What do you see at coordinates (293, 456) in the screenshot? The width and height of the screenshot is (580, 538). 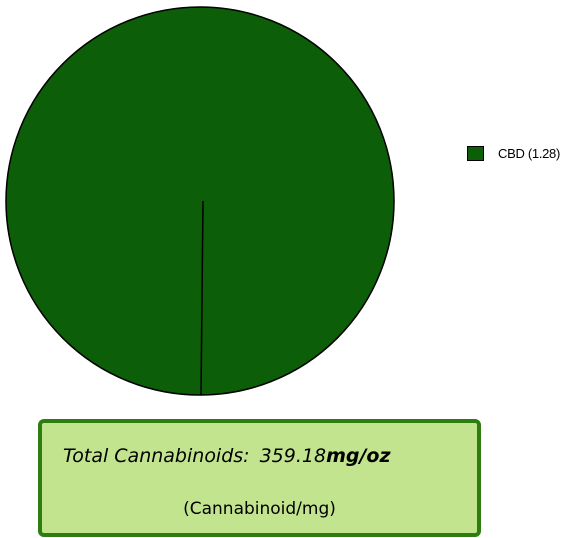 I see `total-cannabinoids-value: 359.18` at bounding box center [293, 456].